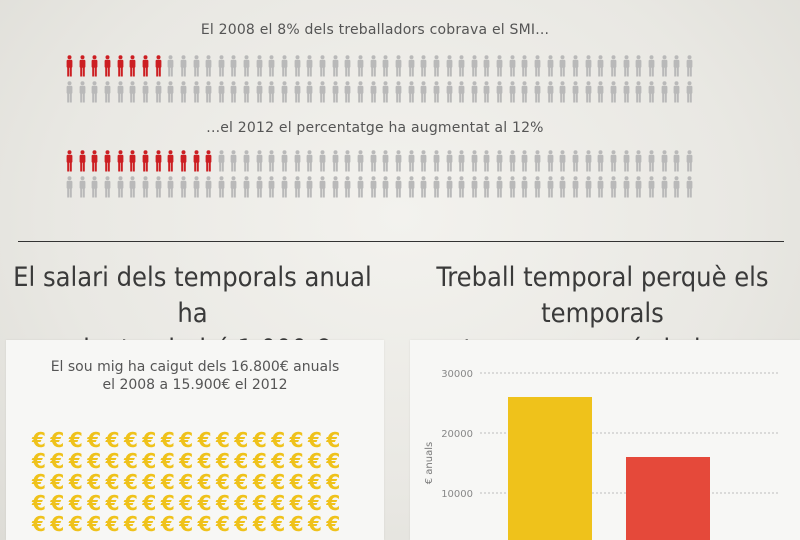 The image size is (800, 540). Describe the element at coordinates (195, 367) in the screenshot. I see `salary-text-line1: El sou mig ha caigut dels 16.800€ anuals` at that location.